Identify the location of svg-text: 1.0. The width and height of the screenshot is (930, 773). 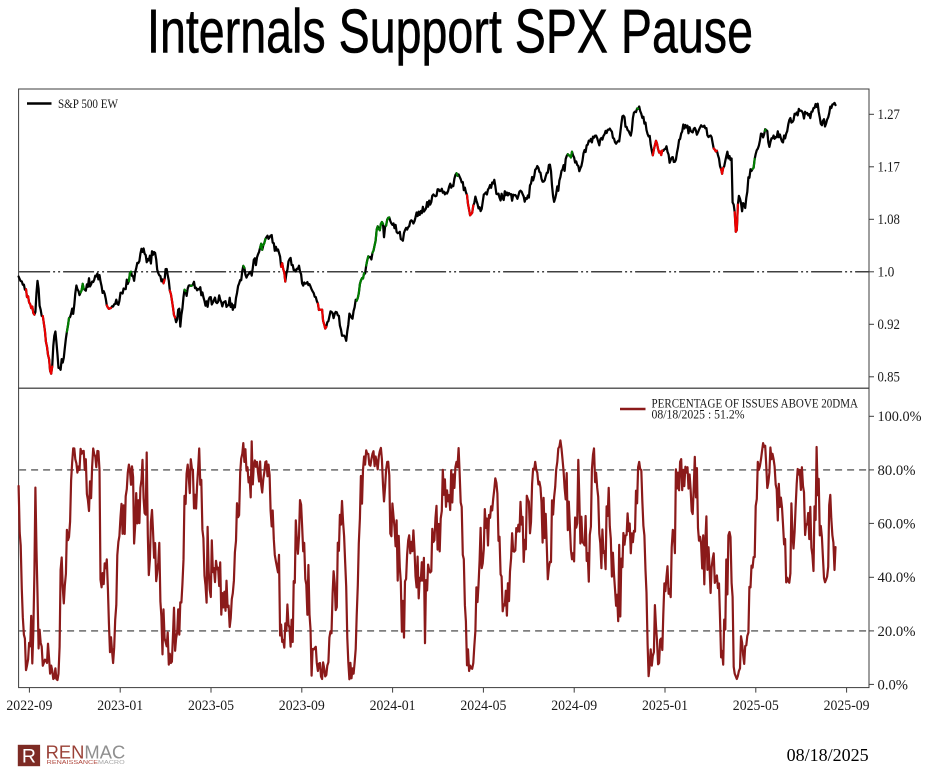
(886, 273).